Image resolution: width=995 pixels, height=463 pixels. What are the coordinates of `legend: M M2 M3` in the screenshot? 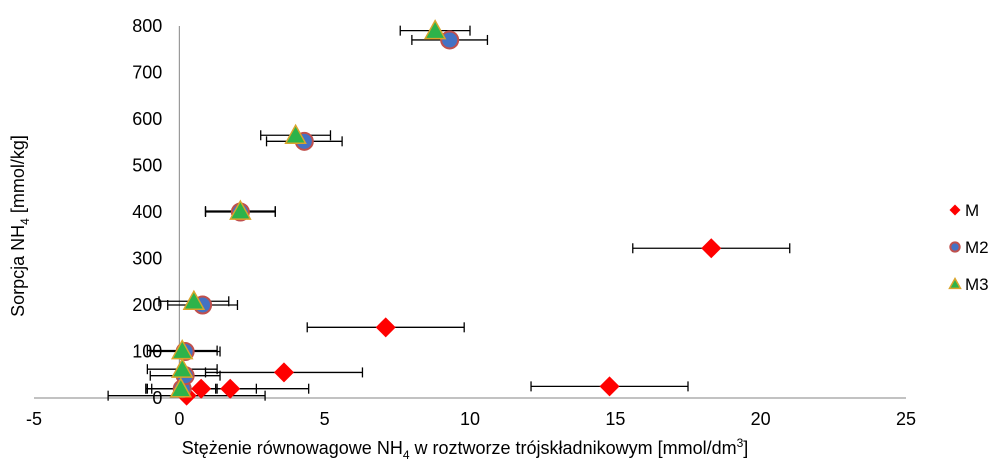 It's located at (968, 247).